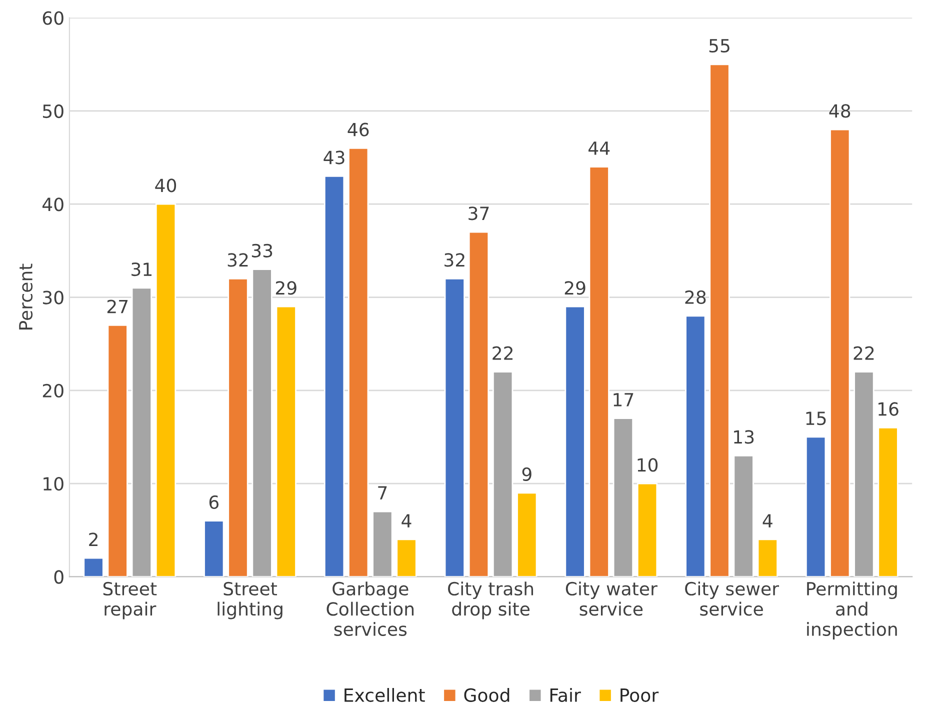 This screenshot has height=712, width=926. What do you see at coordinates (527, 474) in the screenshot?
I see `data-label: 9` at bounding box center [527, 474].